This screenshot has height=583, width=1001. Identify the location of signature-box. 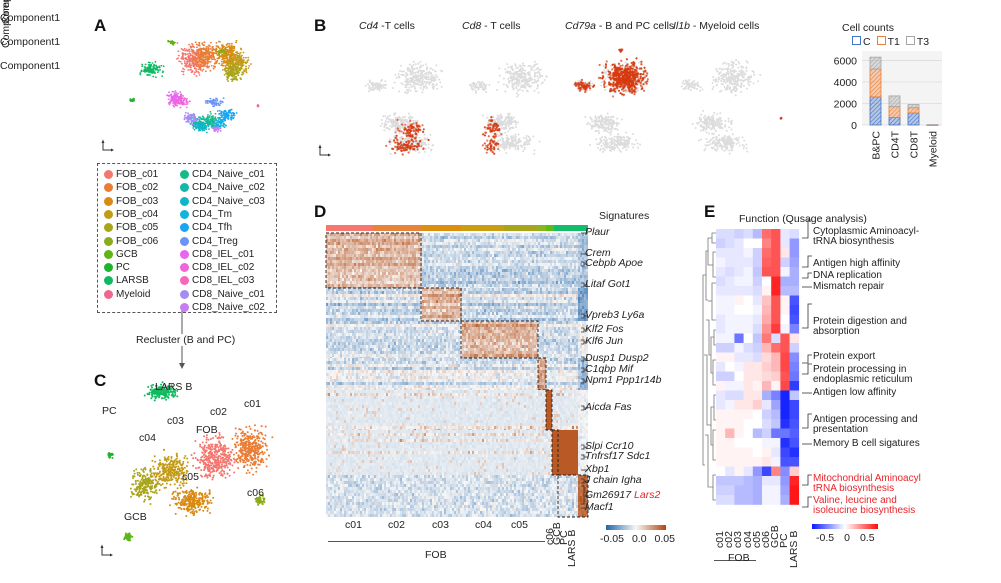
(373, 260).